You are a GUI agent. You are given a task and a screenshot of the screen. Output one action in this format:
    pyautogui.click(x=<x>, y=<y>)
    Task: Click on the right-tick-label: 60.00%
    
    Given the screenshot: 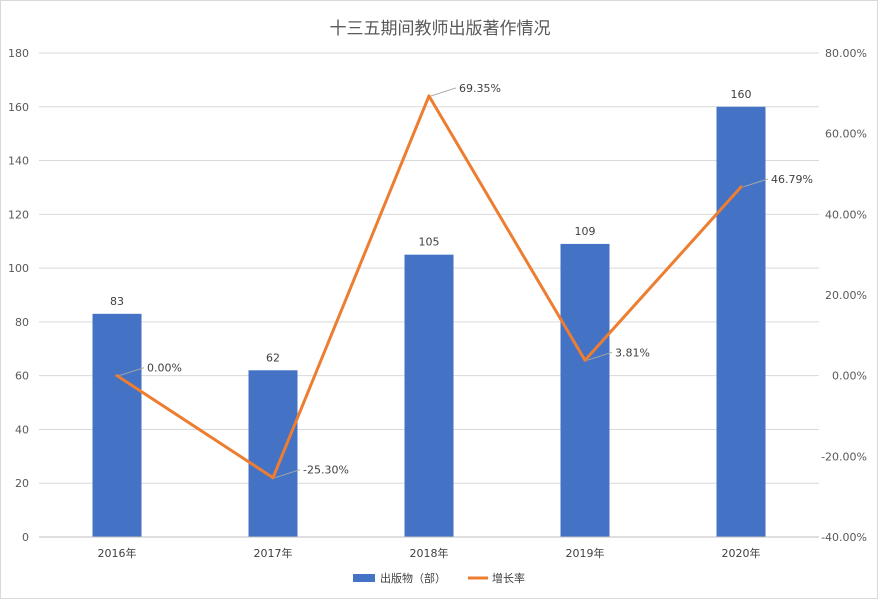 What is the action you would take?
    pyautogui.click(x=846, y=134)
    